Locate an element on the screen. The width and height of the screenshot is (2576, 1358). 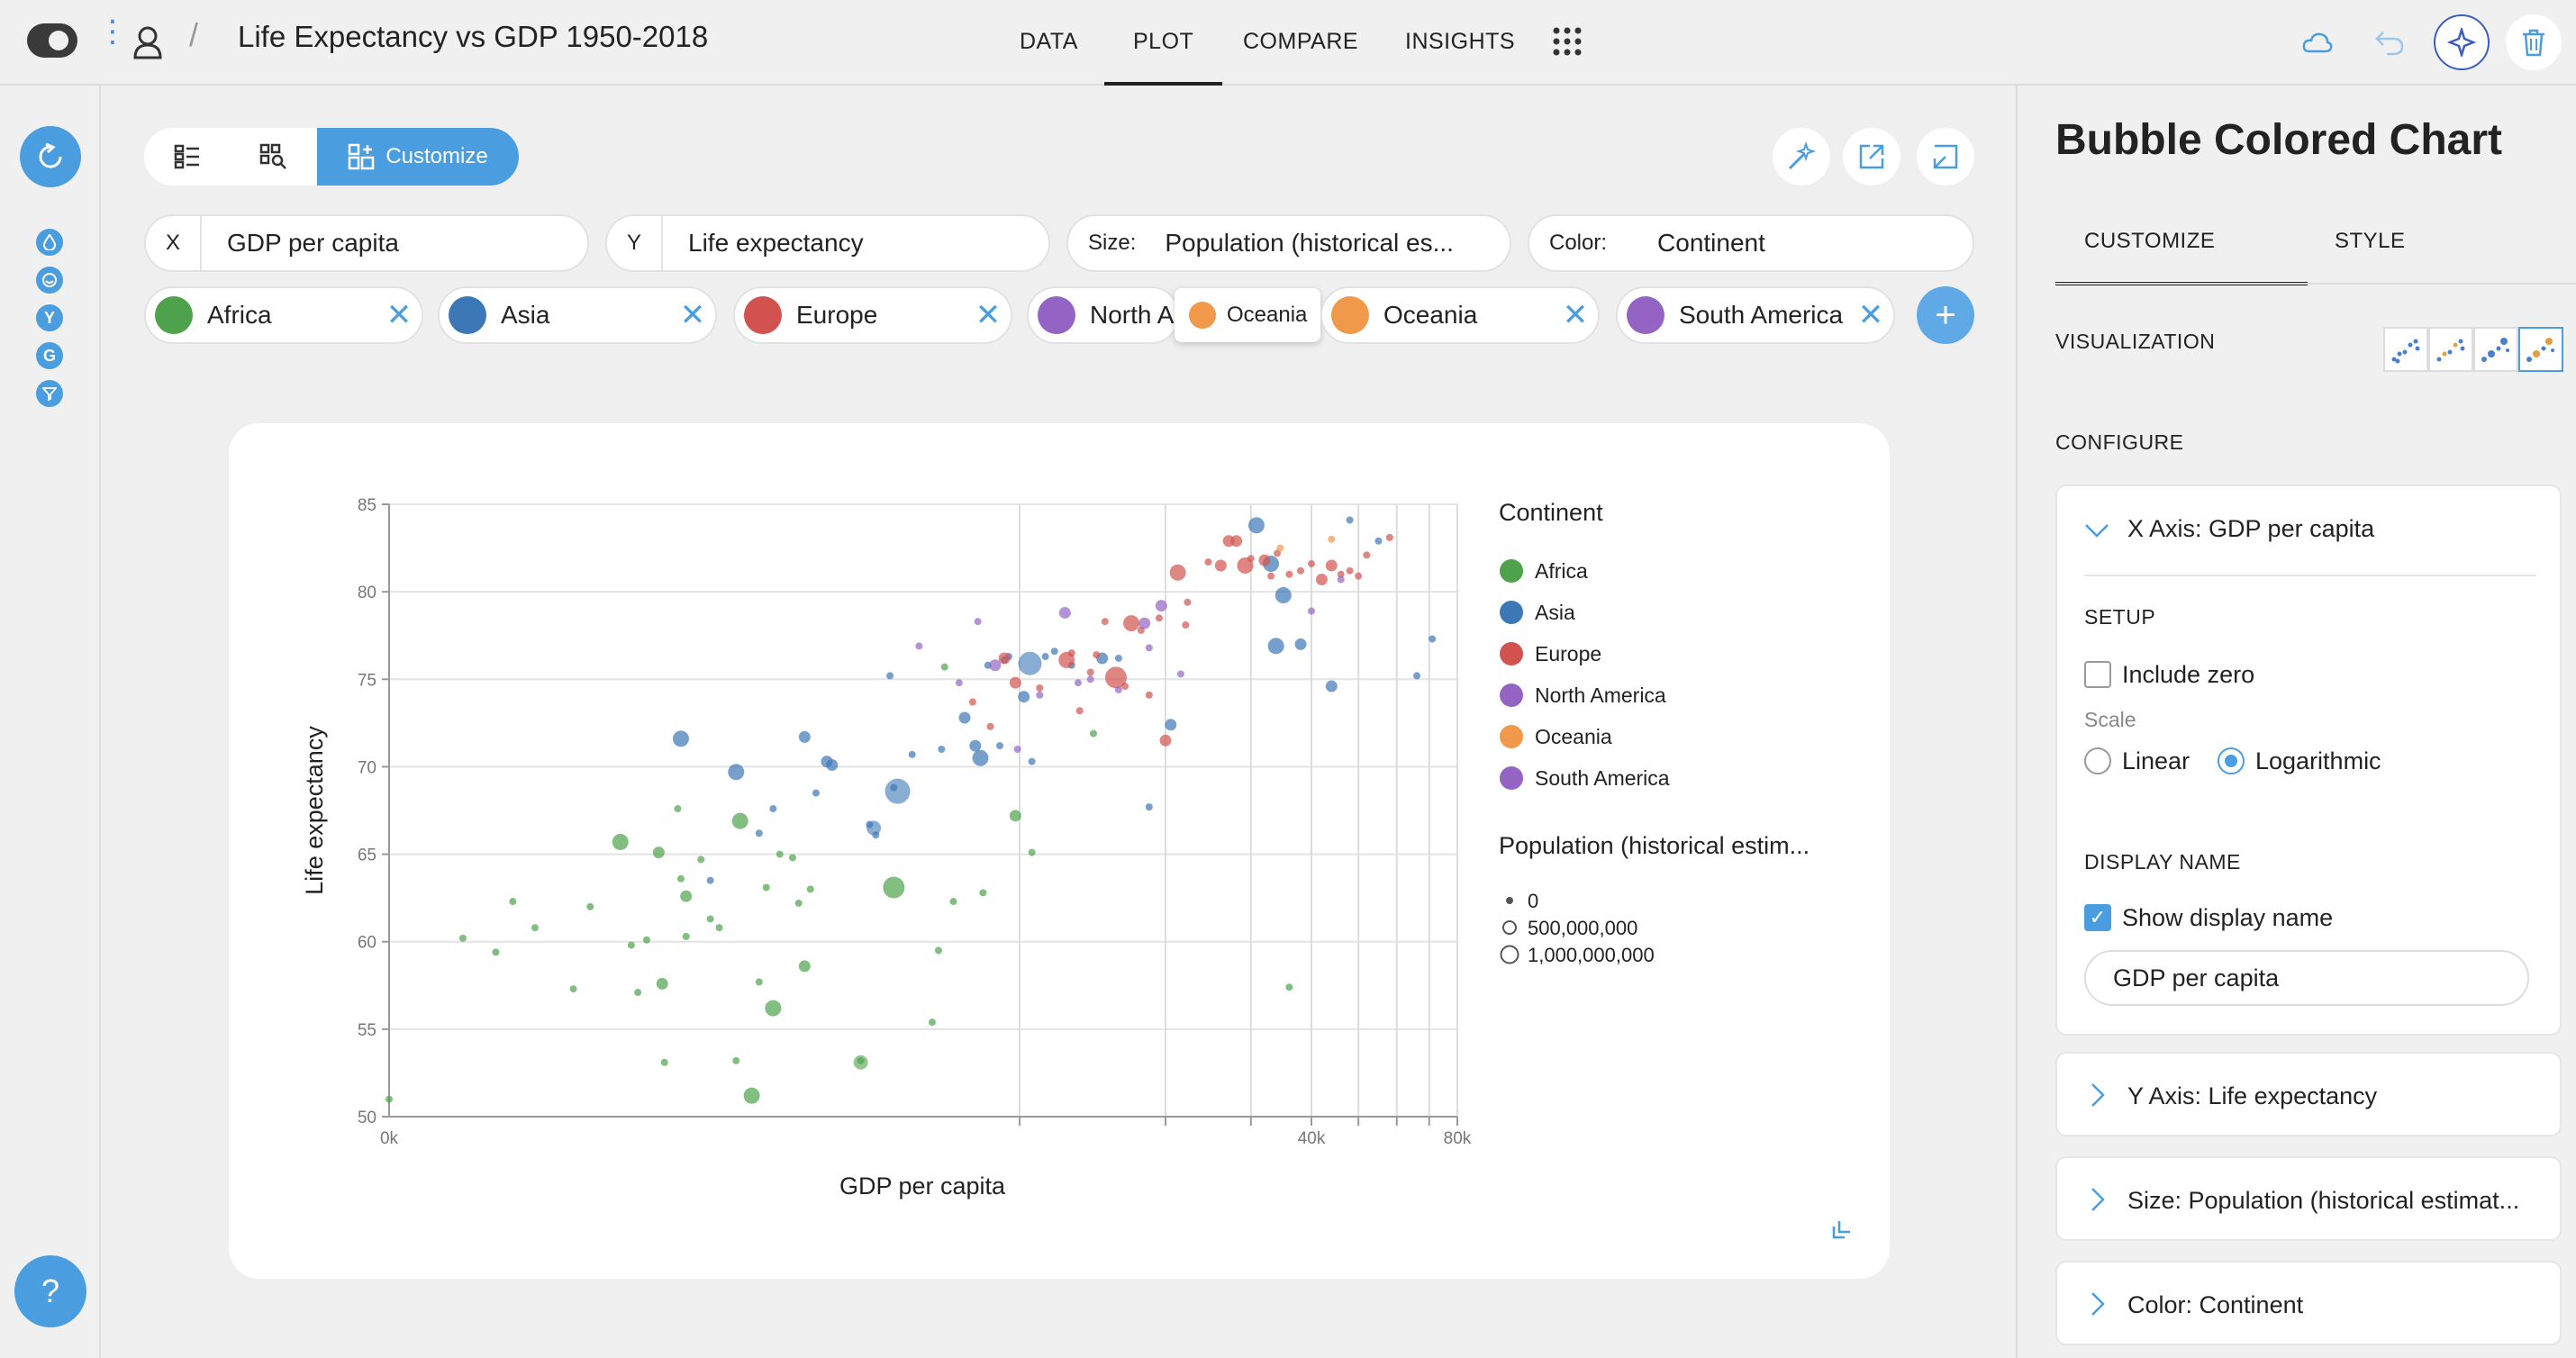
user-icon is located at coordinates (148, 41).